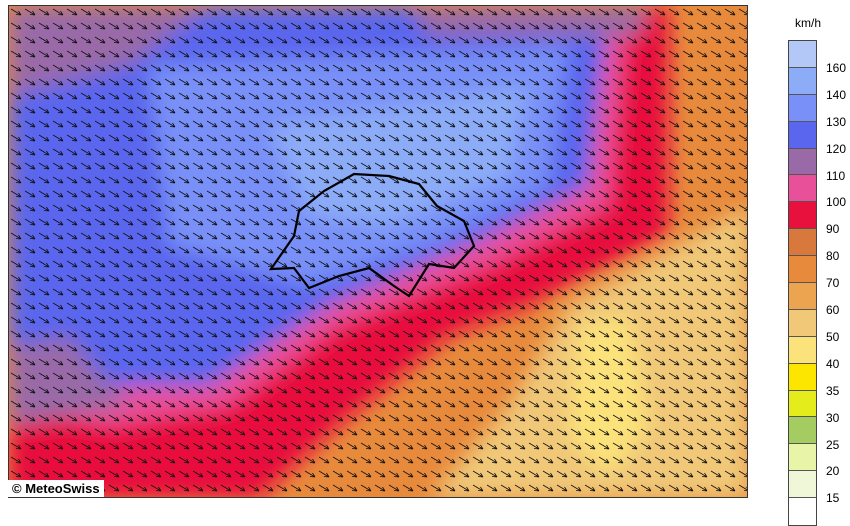 The width and height of the screenshot is (850, 526). Describe the element at coordinates (836, 67) in the screenshot. I see `legend-label: 160` at that location.